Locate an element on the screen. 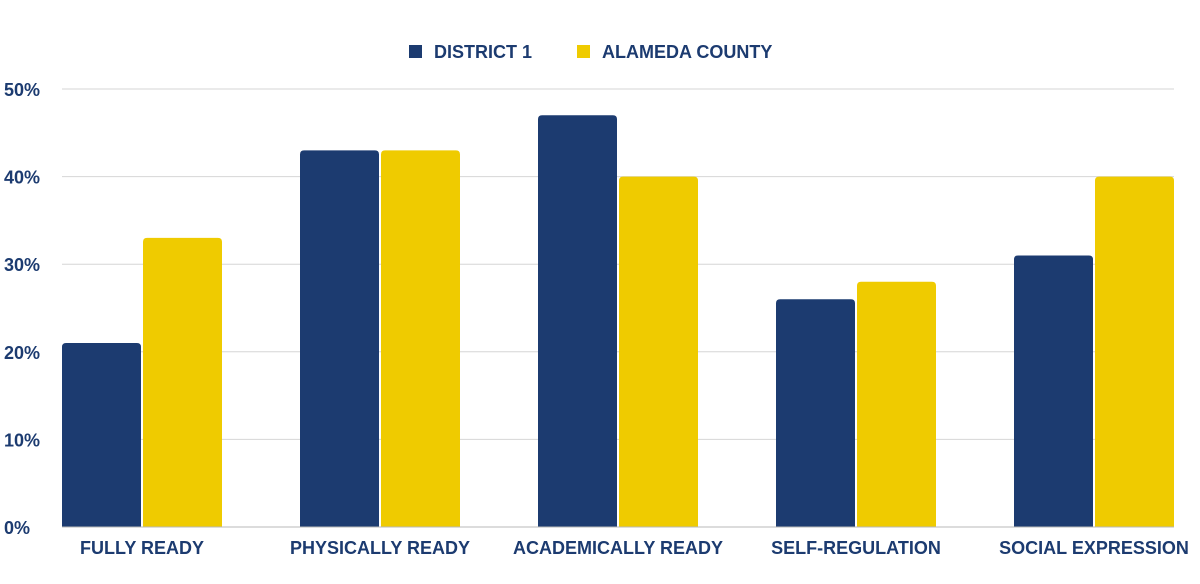  bar-alameda-county-fully-ready is located at coordinates (182, 382).